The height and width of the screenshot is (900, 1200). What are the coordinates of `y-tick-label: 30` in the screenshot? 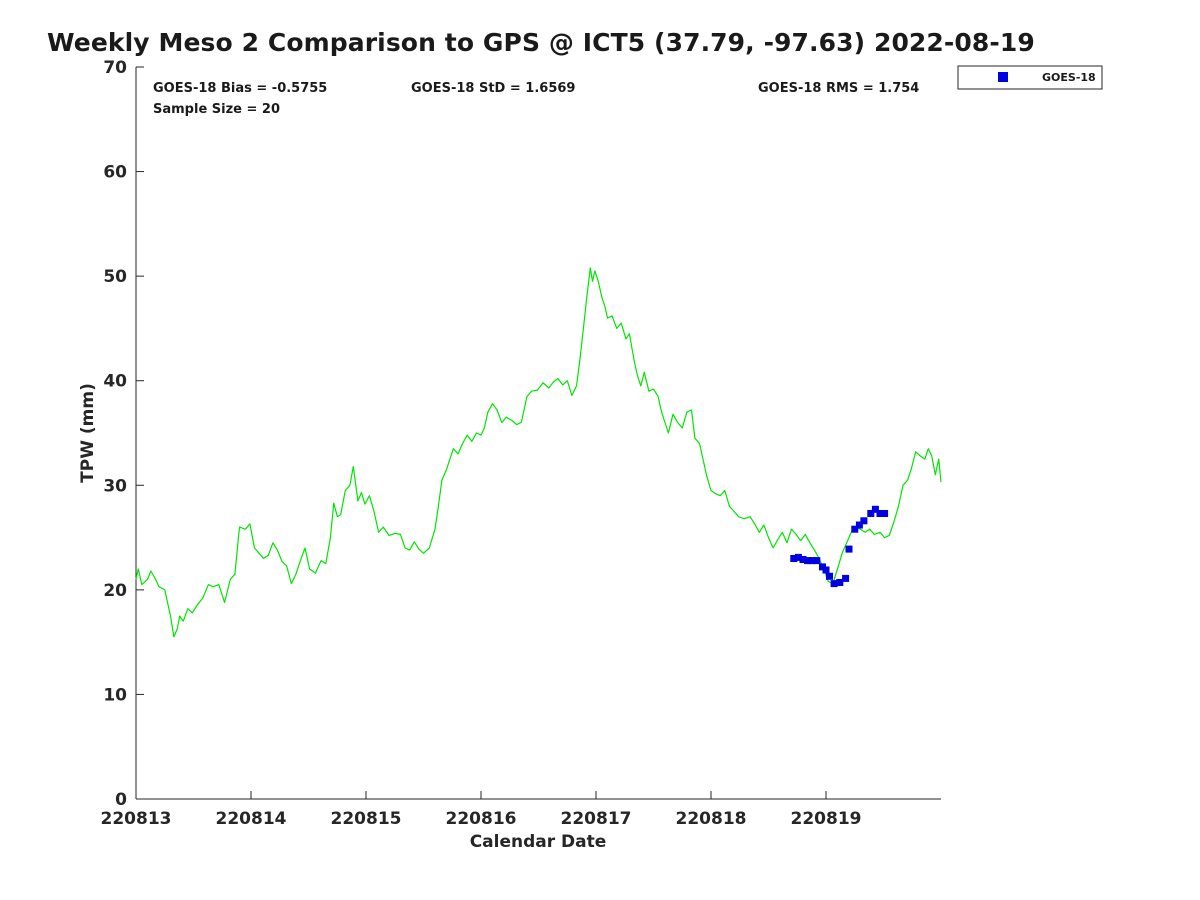 It's located at (115, 486).